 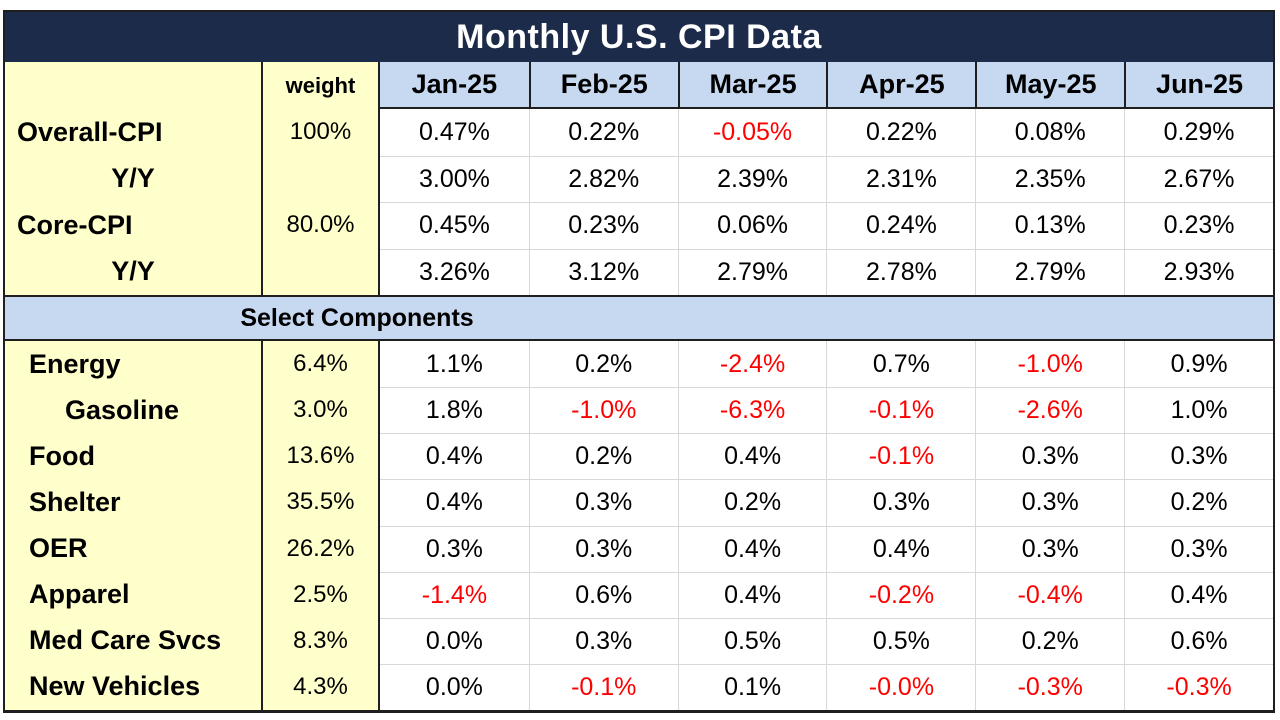 What do you see at coordinates (1050, 225) in the screenshot?
I see `value-cell: 0.13%` at bounding box center [1050, 225].